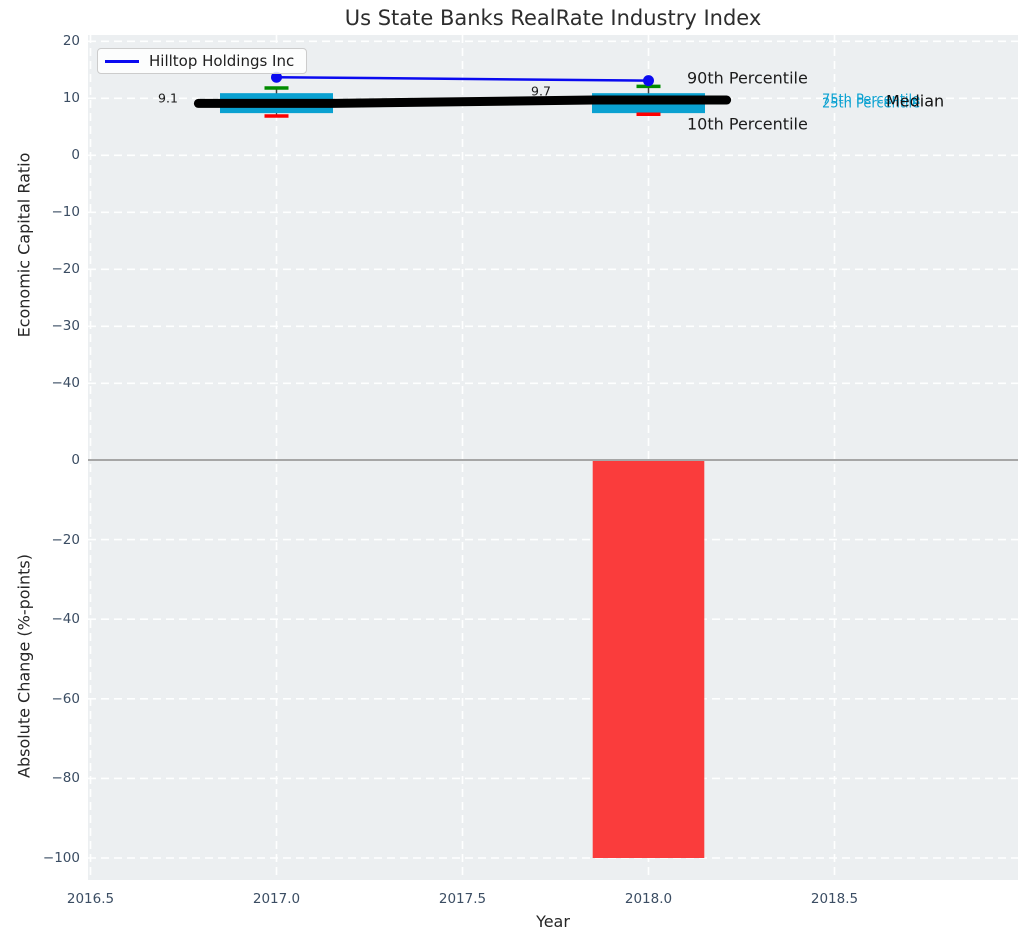 Image resolution: width=1029 pixels, height=942 pixels. I want to click on legend-line-swatch, so click(122, 61).